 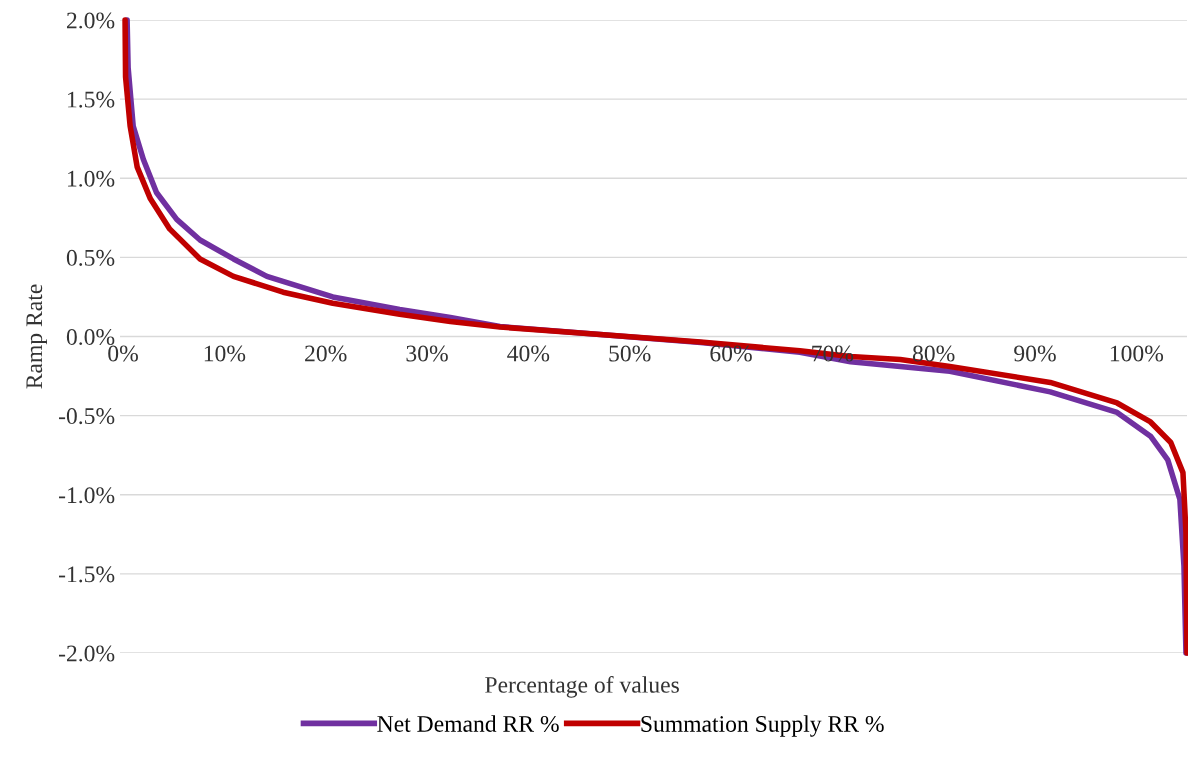 What do you see at coordinates (731, 353) in the screenshot?
I see `x-tick-label: 60%` at bounding box center [731, 353].